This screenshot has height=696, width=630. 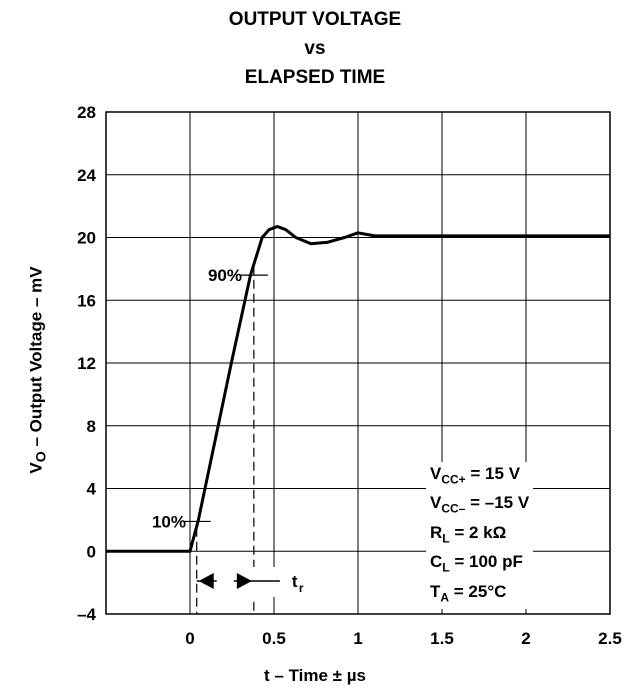 What do you see at coordinates (41, 457) in the screenshot?
I see `y-axis-label-sub: O` at bounding box center [41, 457].